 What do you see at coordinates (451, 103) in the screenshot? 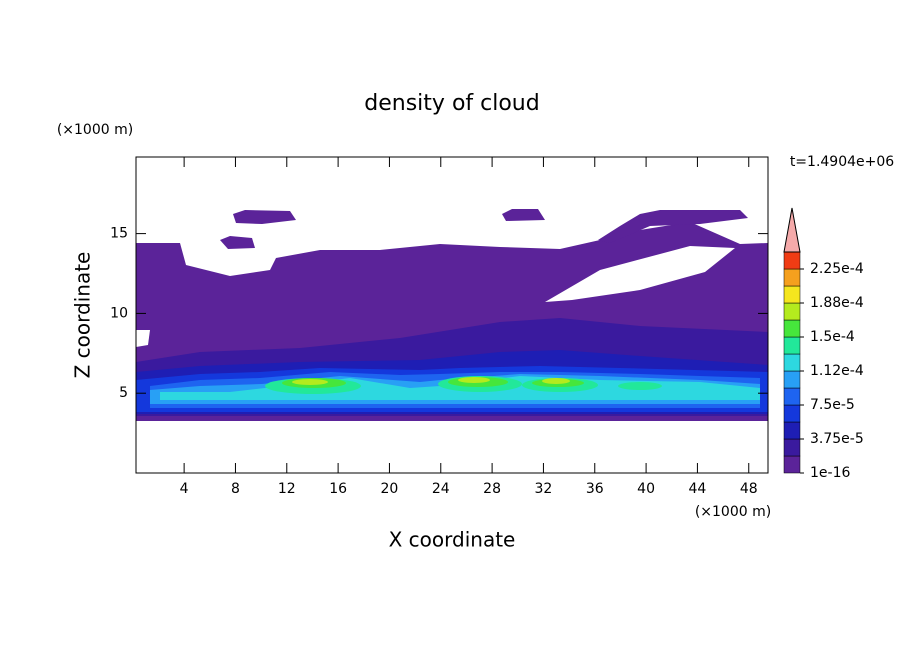
I see `chart-title: density of cloud` at bounding box center [451, 103].